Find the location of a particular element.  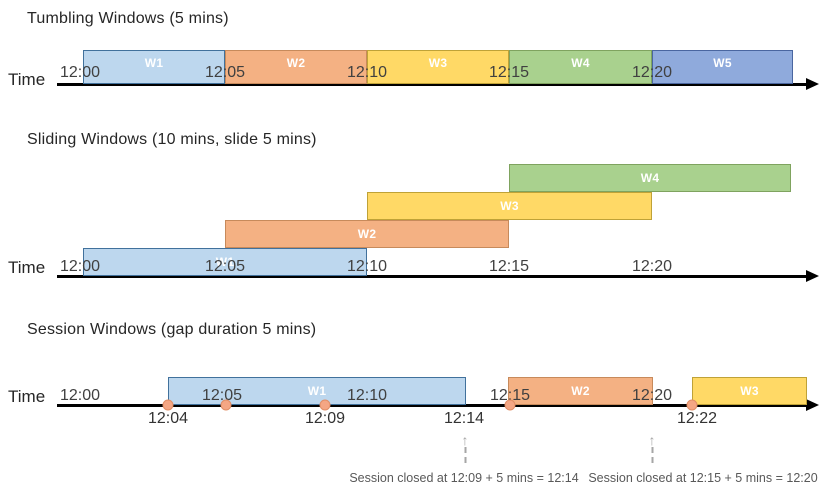

event-time-label: 12:14 is located at coordinates (464, 418).